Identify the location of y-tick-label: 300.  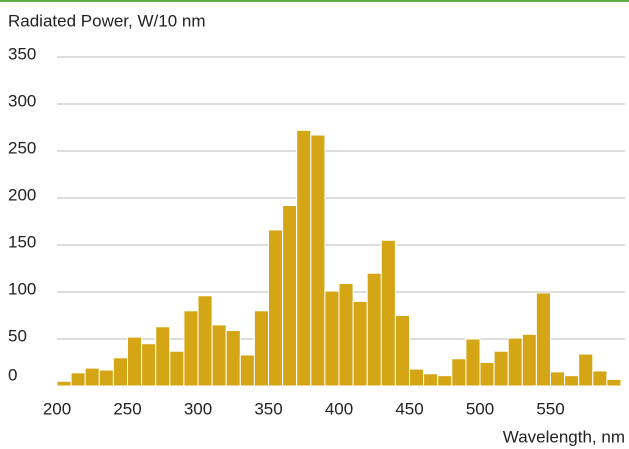
(22, 100).